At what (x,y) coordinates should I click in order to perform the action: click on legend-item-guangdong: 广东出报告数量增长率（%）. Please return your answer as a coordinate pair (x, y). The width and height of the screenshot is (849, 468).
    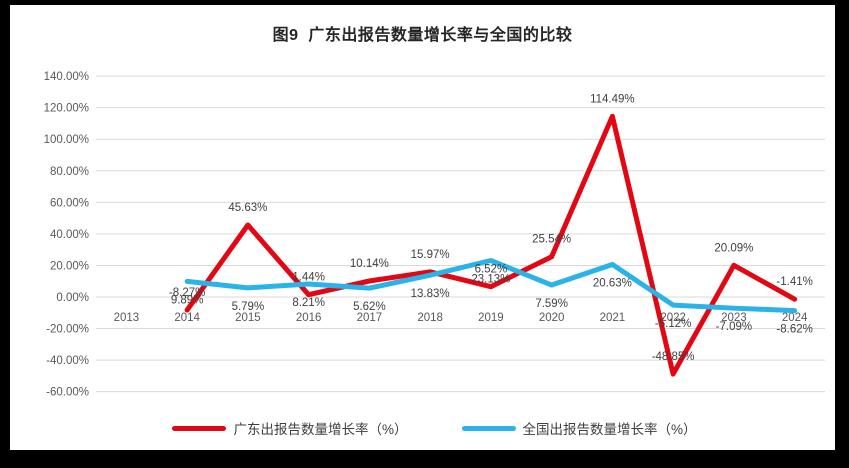
    Looking at the image, I should click on (290, 428).